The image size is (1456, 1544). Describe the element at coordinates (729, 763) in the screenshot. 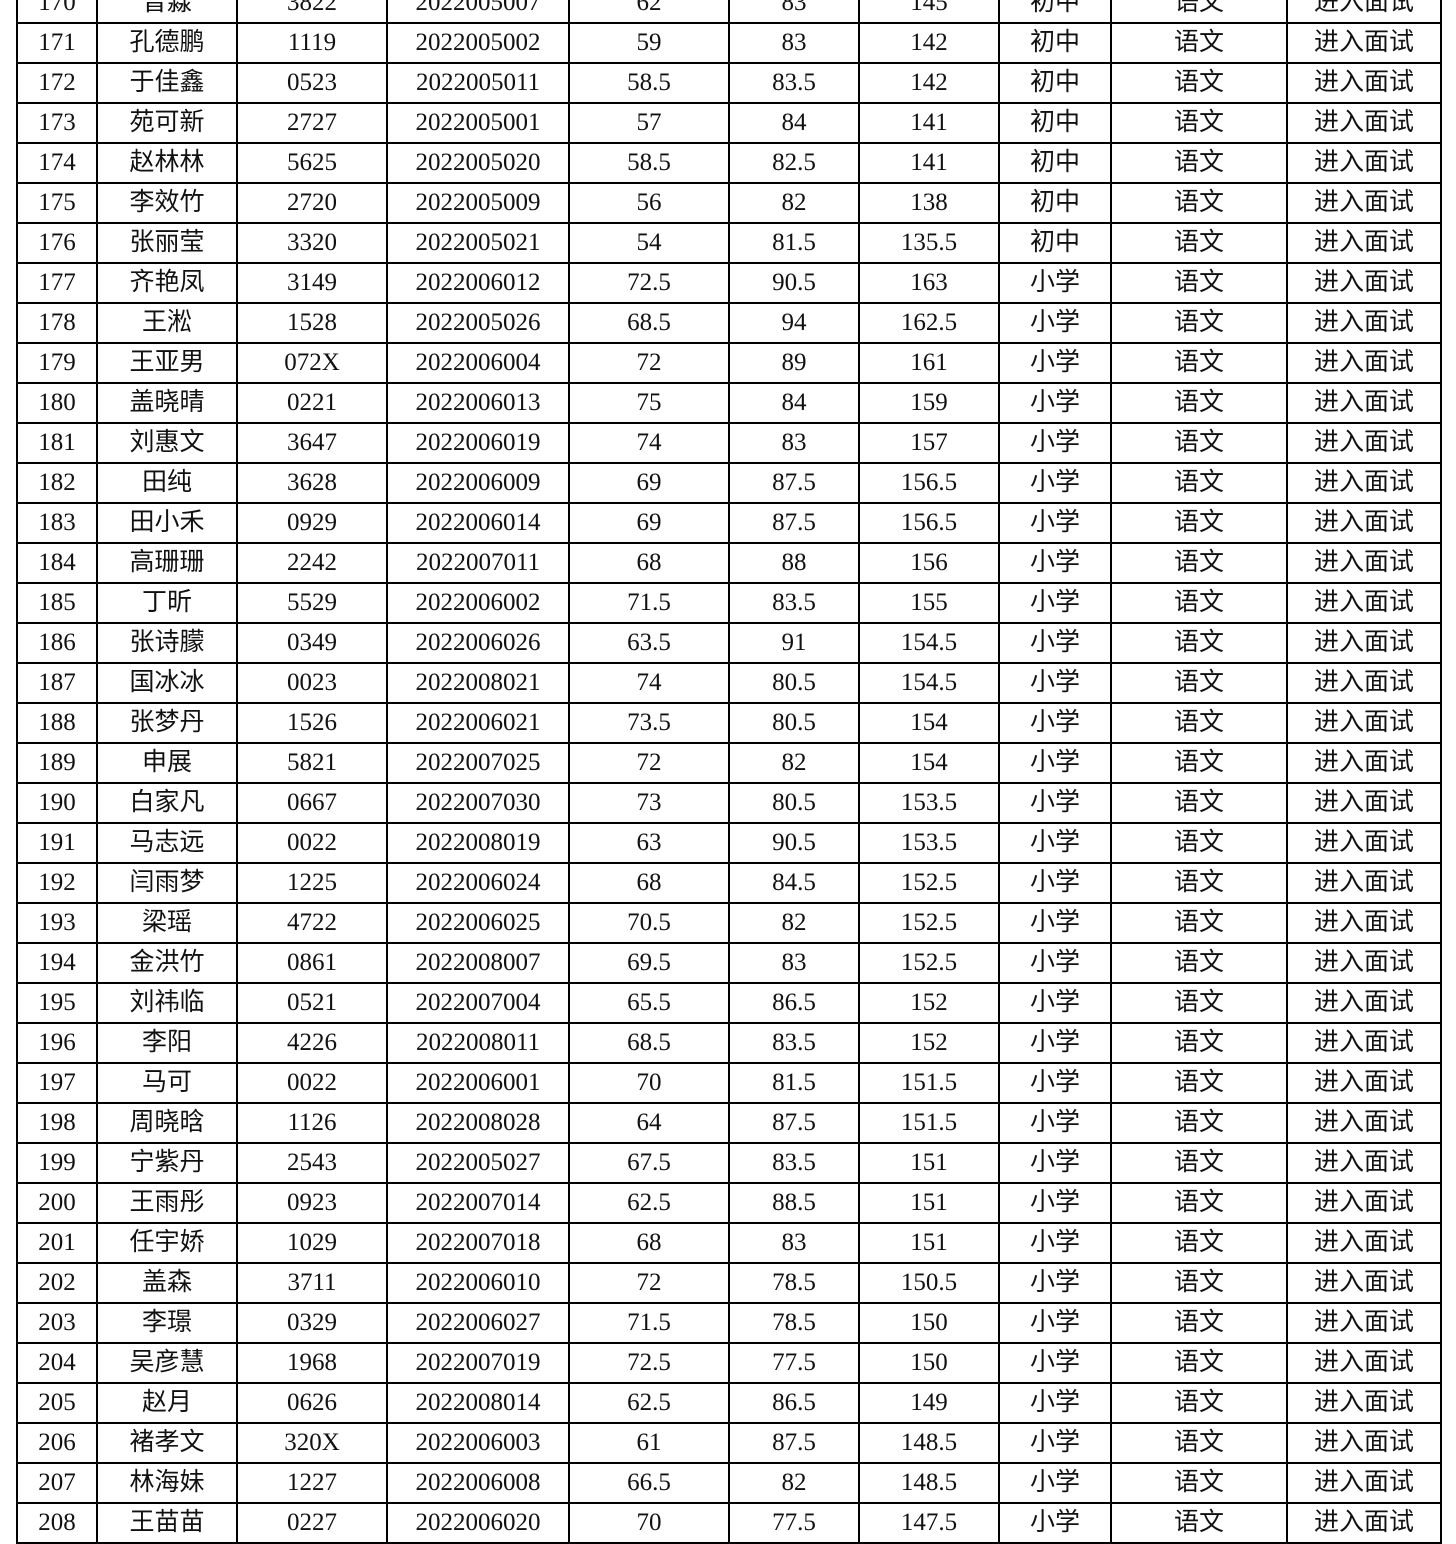

I see `table-row: 189 申展 5821 2022007025 72 82 154 小学 语文 进入面试` at that location.